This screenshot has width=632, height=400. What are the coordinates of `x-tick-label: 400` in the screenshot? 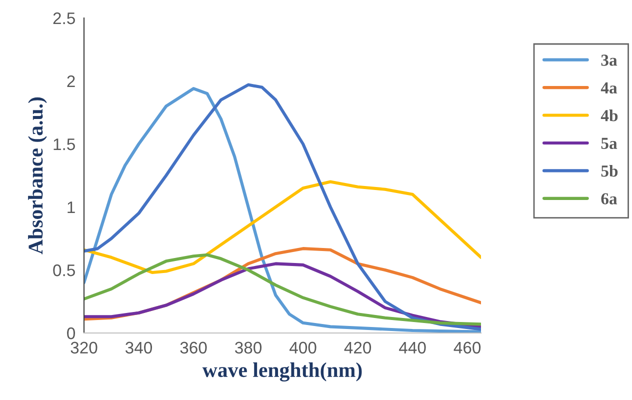 It's located at (303, 348).